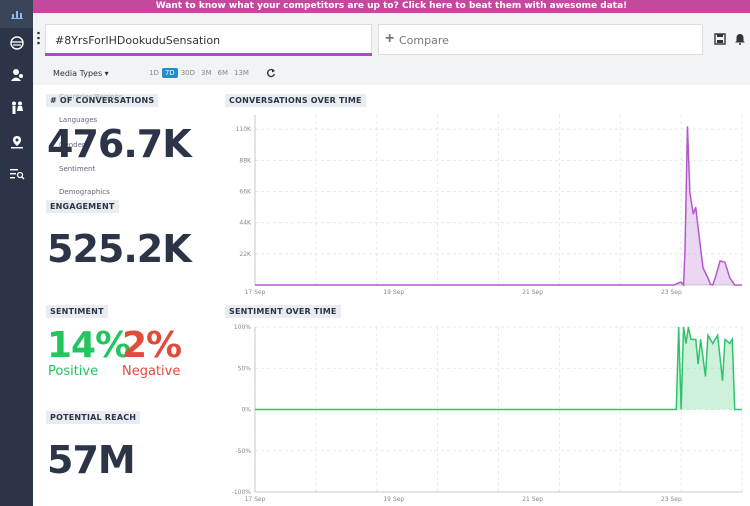  What do you see at coordinates (138, 40) in the screenshot?
I see `search-query-value: #8YrsForIHDookuduSensation` at bounding box center [138, 40].